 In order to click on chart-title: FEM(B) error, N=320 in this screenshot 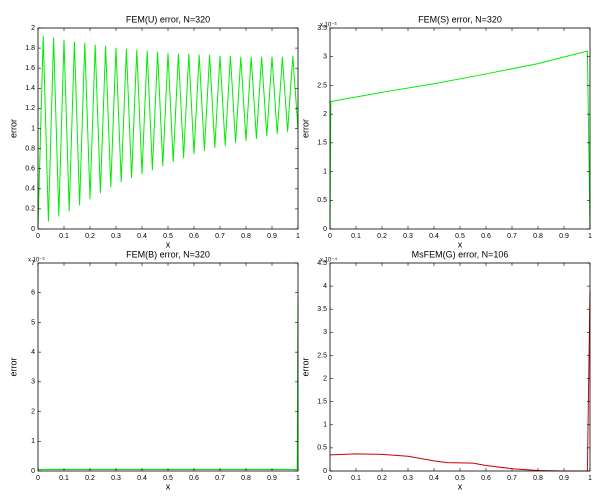, I will do `click(168, 254)`.